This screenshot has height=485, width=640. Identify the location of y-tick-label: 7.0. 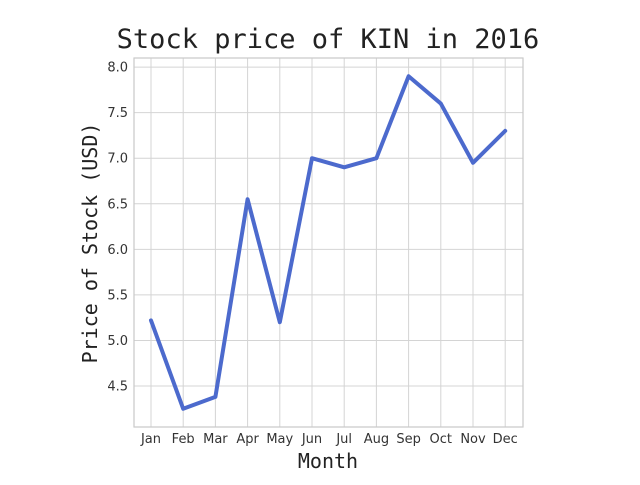
(117, 159).